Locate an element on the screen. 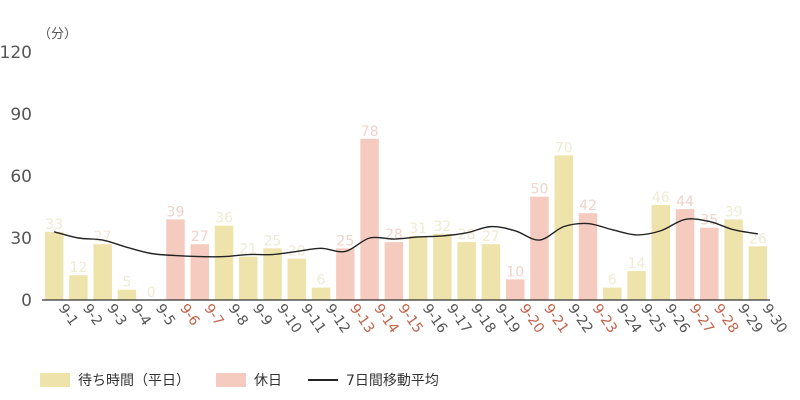 The width and height of the screenshot is (800, 400). x-tick-label: 9-17 is located at coordinates (458, 318).